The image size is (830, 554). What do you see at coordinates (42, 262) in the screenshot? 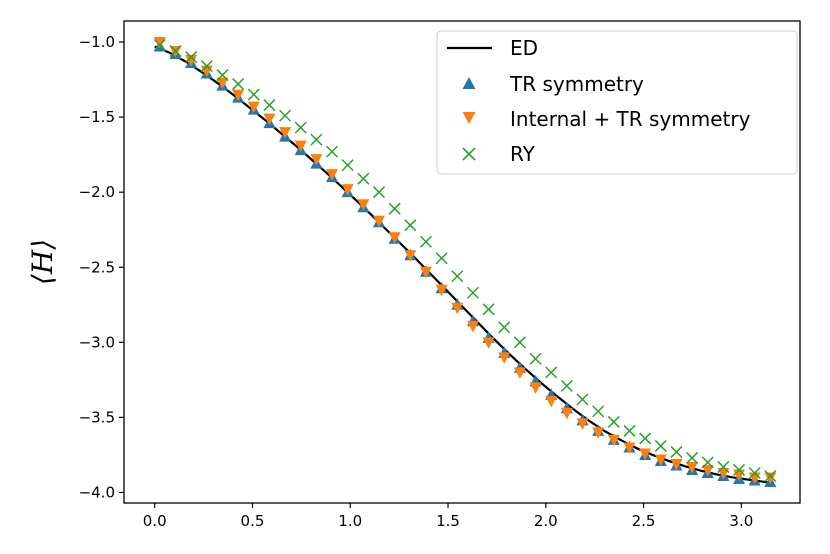
I see `y-axis-label: ⟨H⟩` at bounding box center [42, 262].